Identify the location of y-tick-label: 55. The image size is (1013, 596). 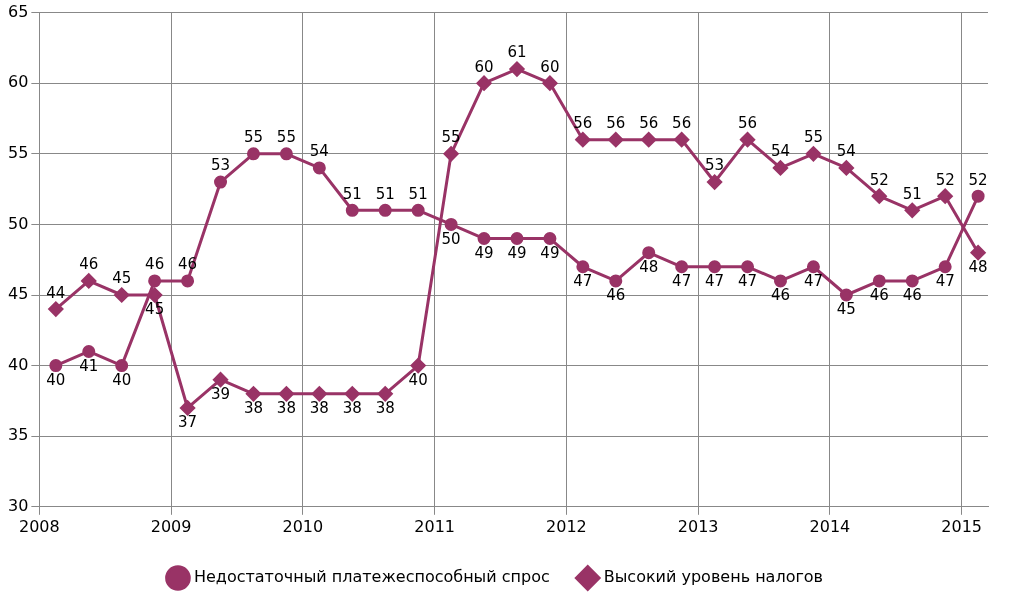
(18, 152).